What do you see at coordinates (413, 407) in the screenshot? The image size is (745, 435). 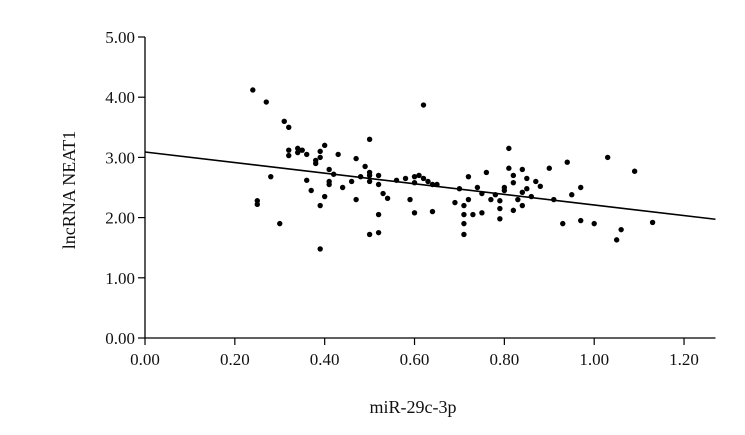 I see `x-axis-title: miR-29c-3p` at bounding box center [413, 407].